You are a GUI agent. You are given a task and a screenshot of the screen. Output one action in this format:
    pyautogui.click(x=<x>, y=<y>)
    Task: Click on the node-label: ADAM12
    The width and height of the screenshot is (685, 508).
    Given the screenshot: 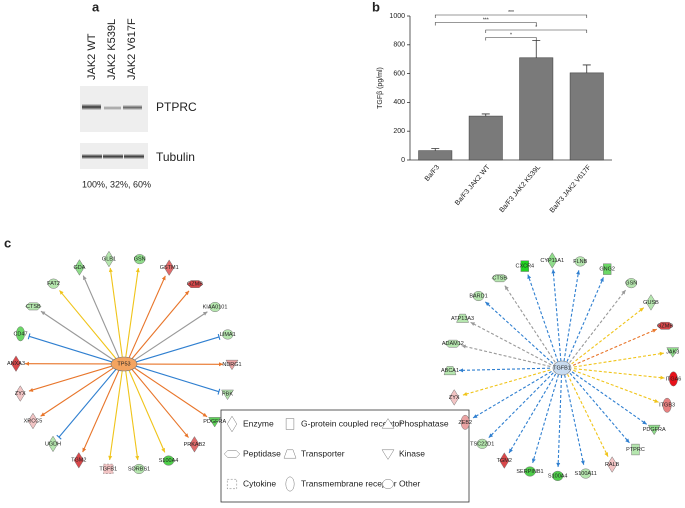 What is the action you would take?
    pyautogui.click(x=453, y=344)
    